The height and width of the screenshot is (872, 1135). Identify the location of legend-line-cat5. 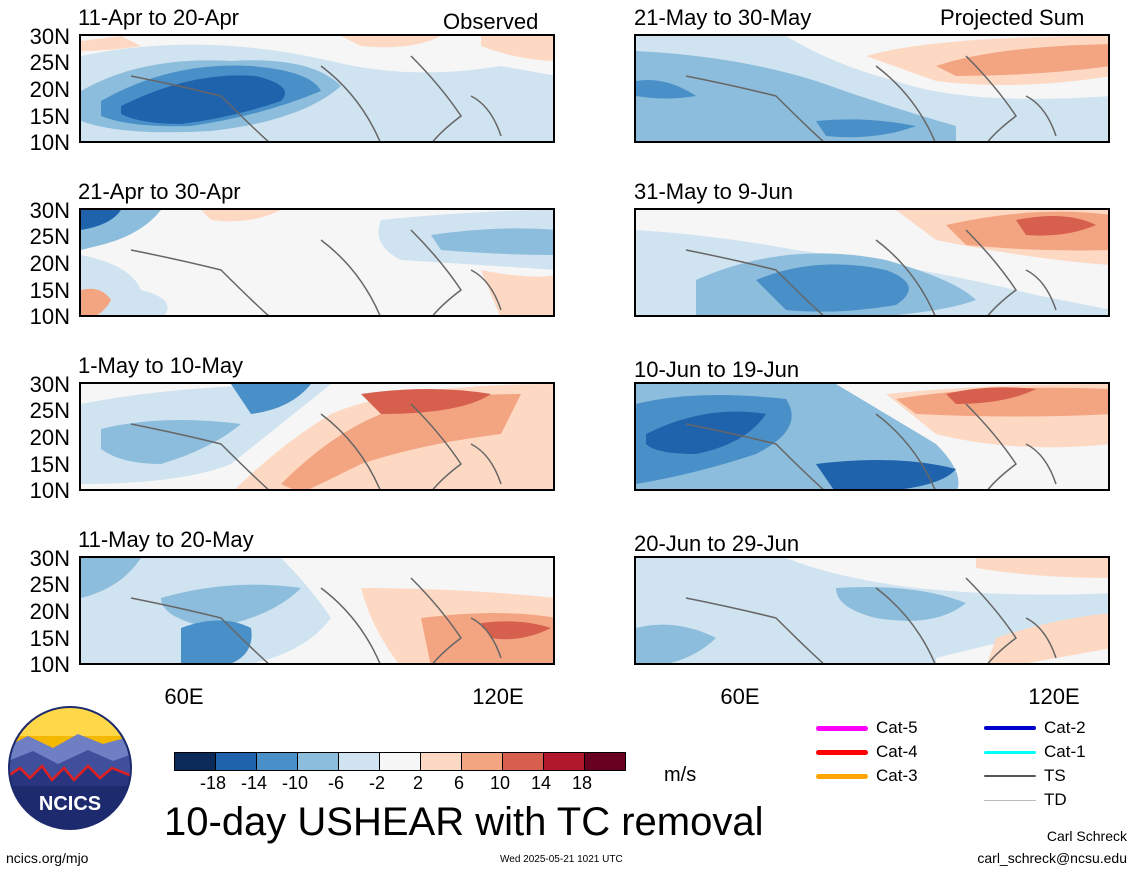
(842, 728).